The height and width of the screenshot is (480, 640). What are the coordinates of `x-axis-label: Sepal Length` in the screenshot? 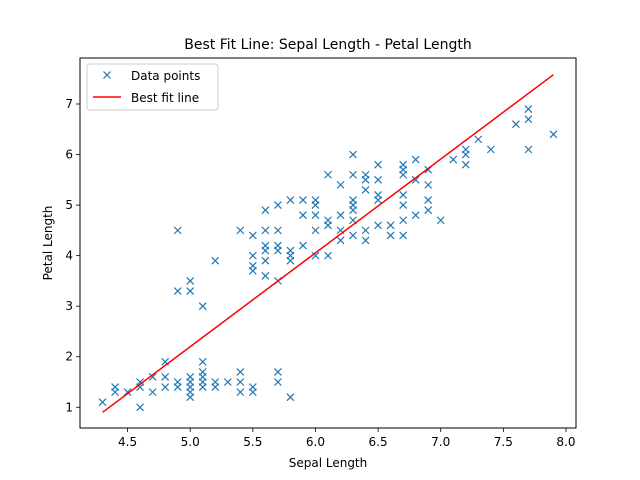 It's located at (328, 463).